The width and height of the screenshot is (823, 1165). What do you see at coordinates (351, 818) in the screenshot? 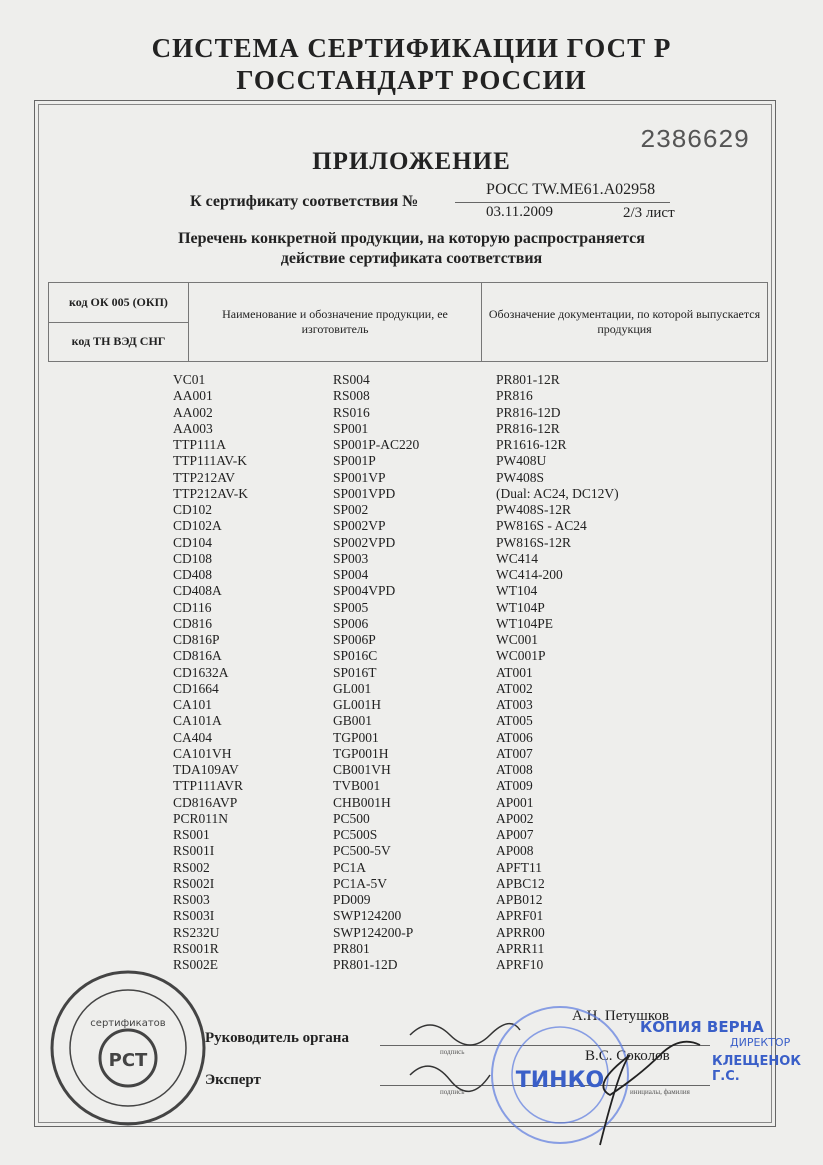
I see `product-item: PC500` at bounding box center [351, 818].